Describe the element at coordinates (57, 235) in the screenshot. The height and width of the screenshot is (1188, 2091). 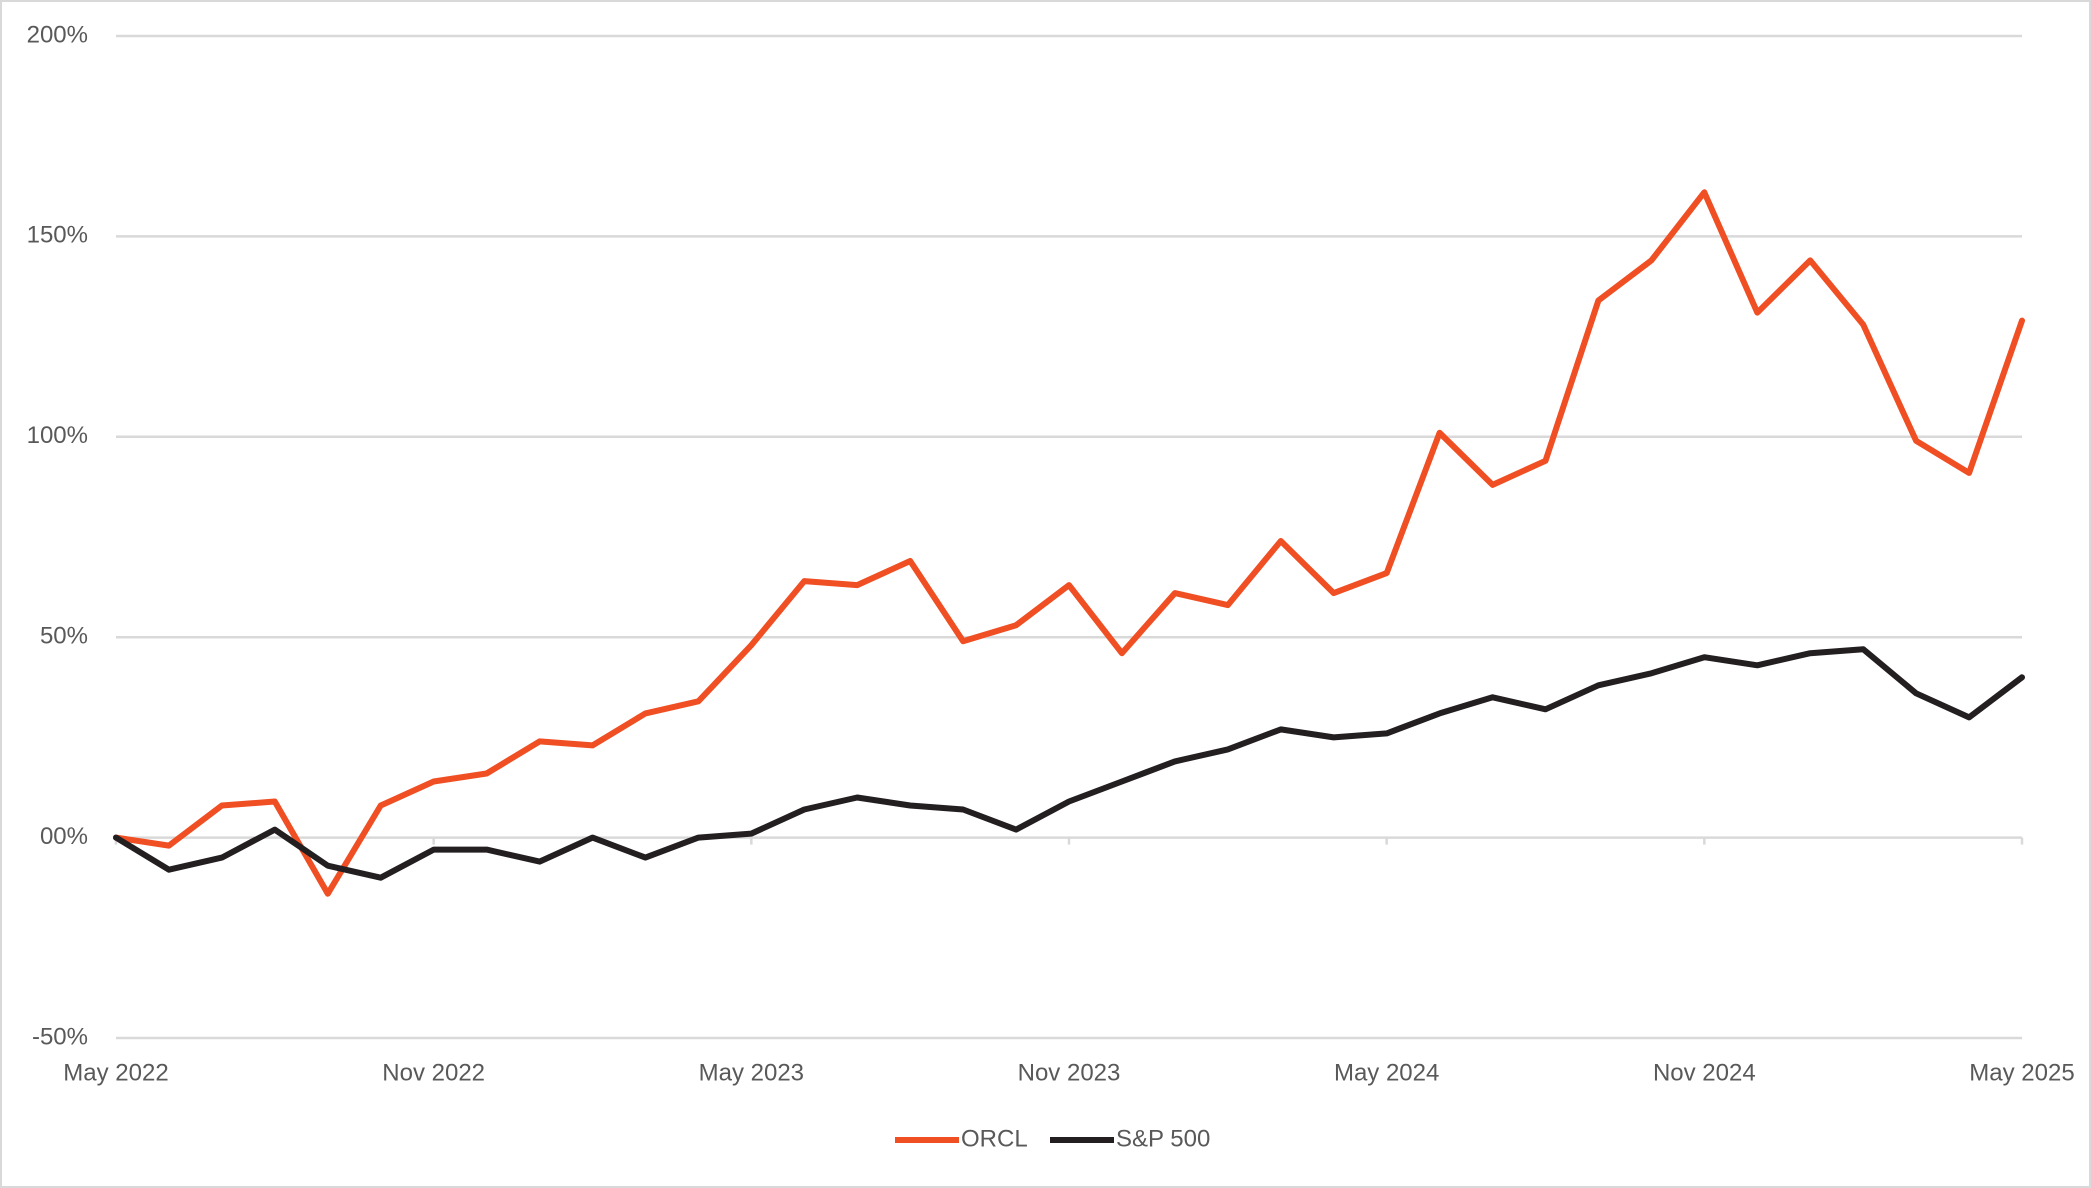
I see `y-tick-label: 150%` at that location.